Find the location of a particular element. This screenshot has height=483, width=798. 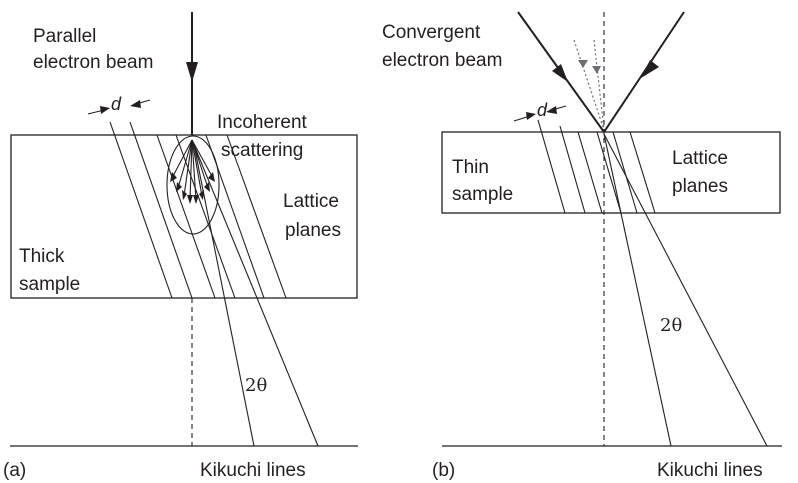

thin-sample-rect is located at coordinates (611, 172).